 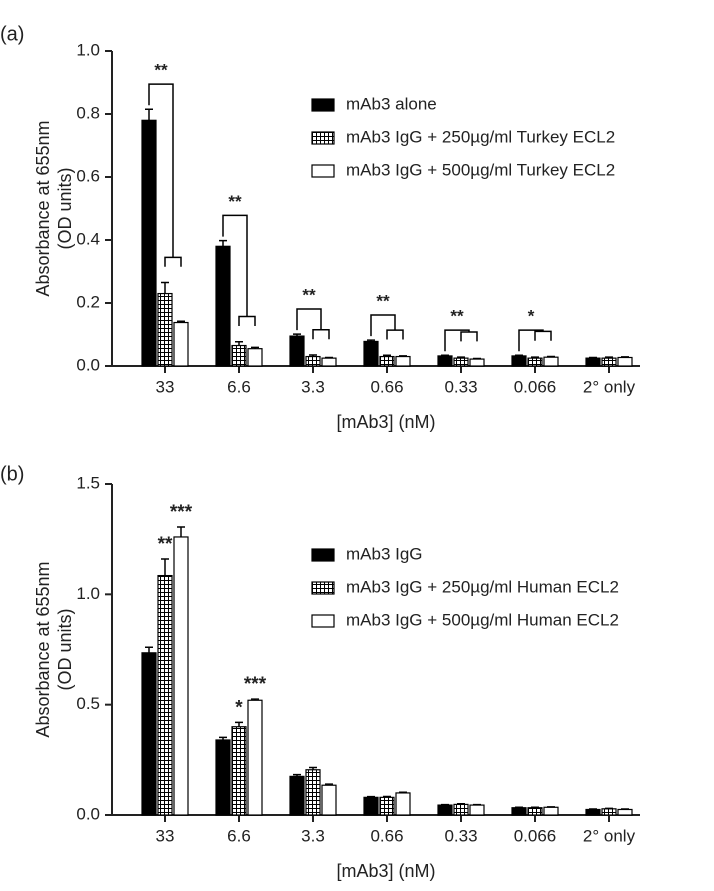 I want to click on legend-label: mAb3 IgG + 500µg/ml Human ECL2, so click(x=482, y=619).